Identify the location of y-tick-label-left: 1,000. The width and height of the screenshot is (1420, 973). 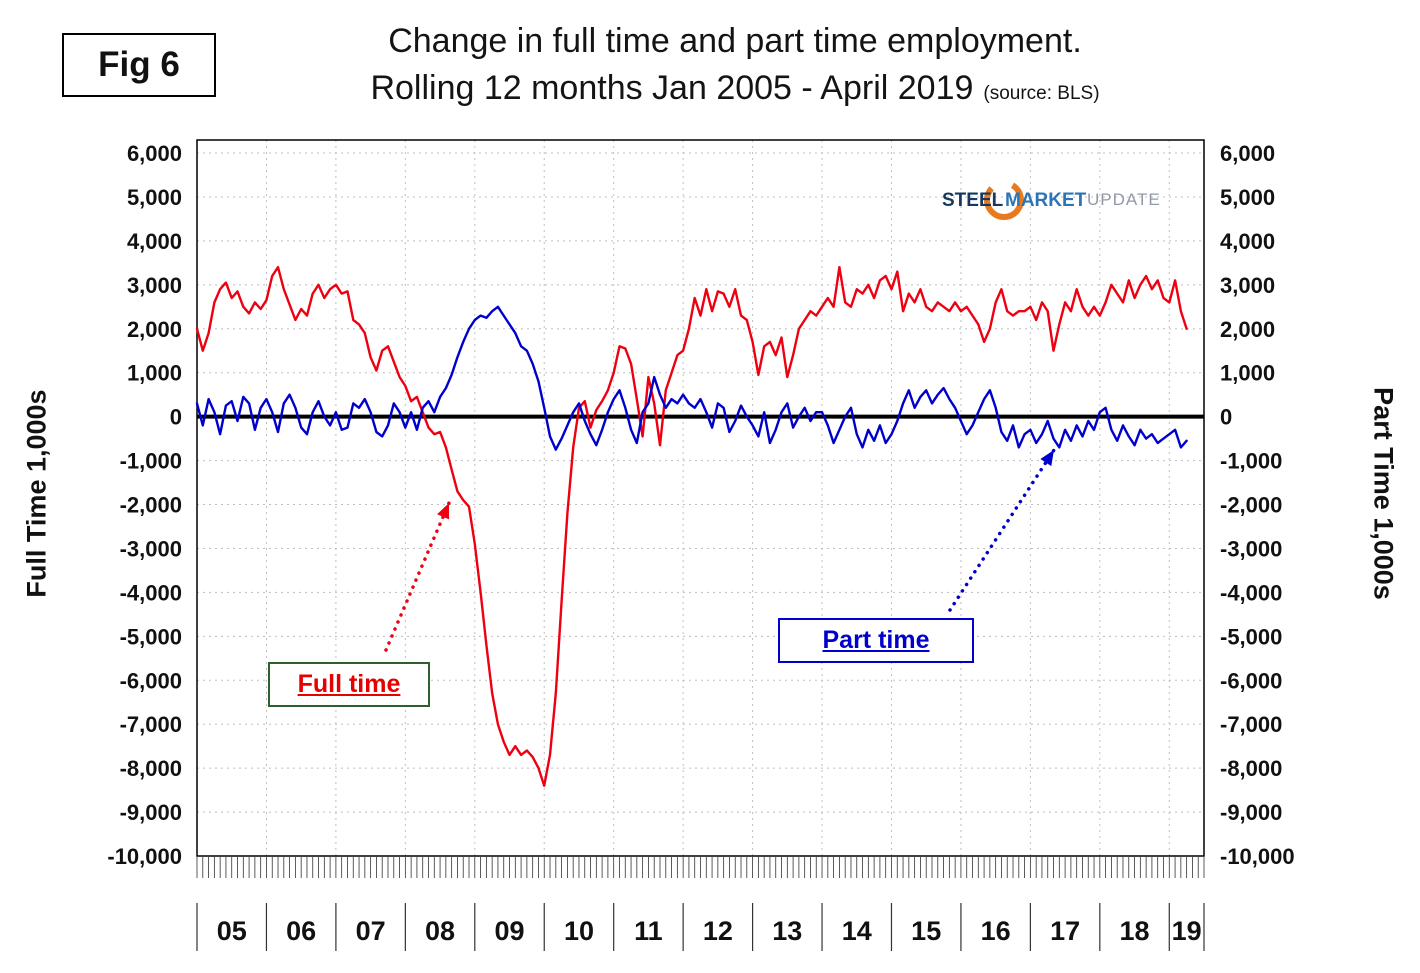
(154, 373).